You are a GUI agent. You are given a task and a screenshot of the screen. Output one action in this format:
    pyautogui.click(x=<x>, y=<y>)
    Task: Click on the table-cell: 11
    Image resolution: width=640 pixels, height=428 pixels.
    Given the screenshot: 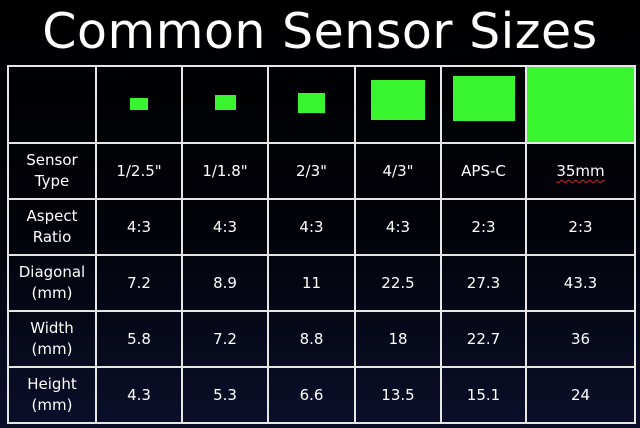 What is the action you would take?
    pyautogui.click(x=311, y=283)
    